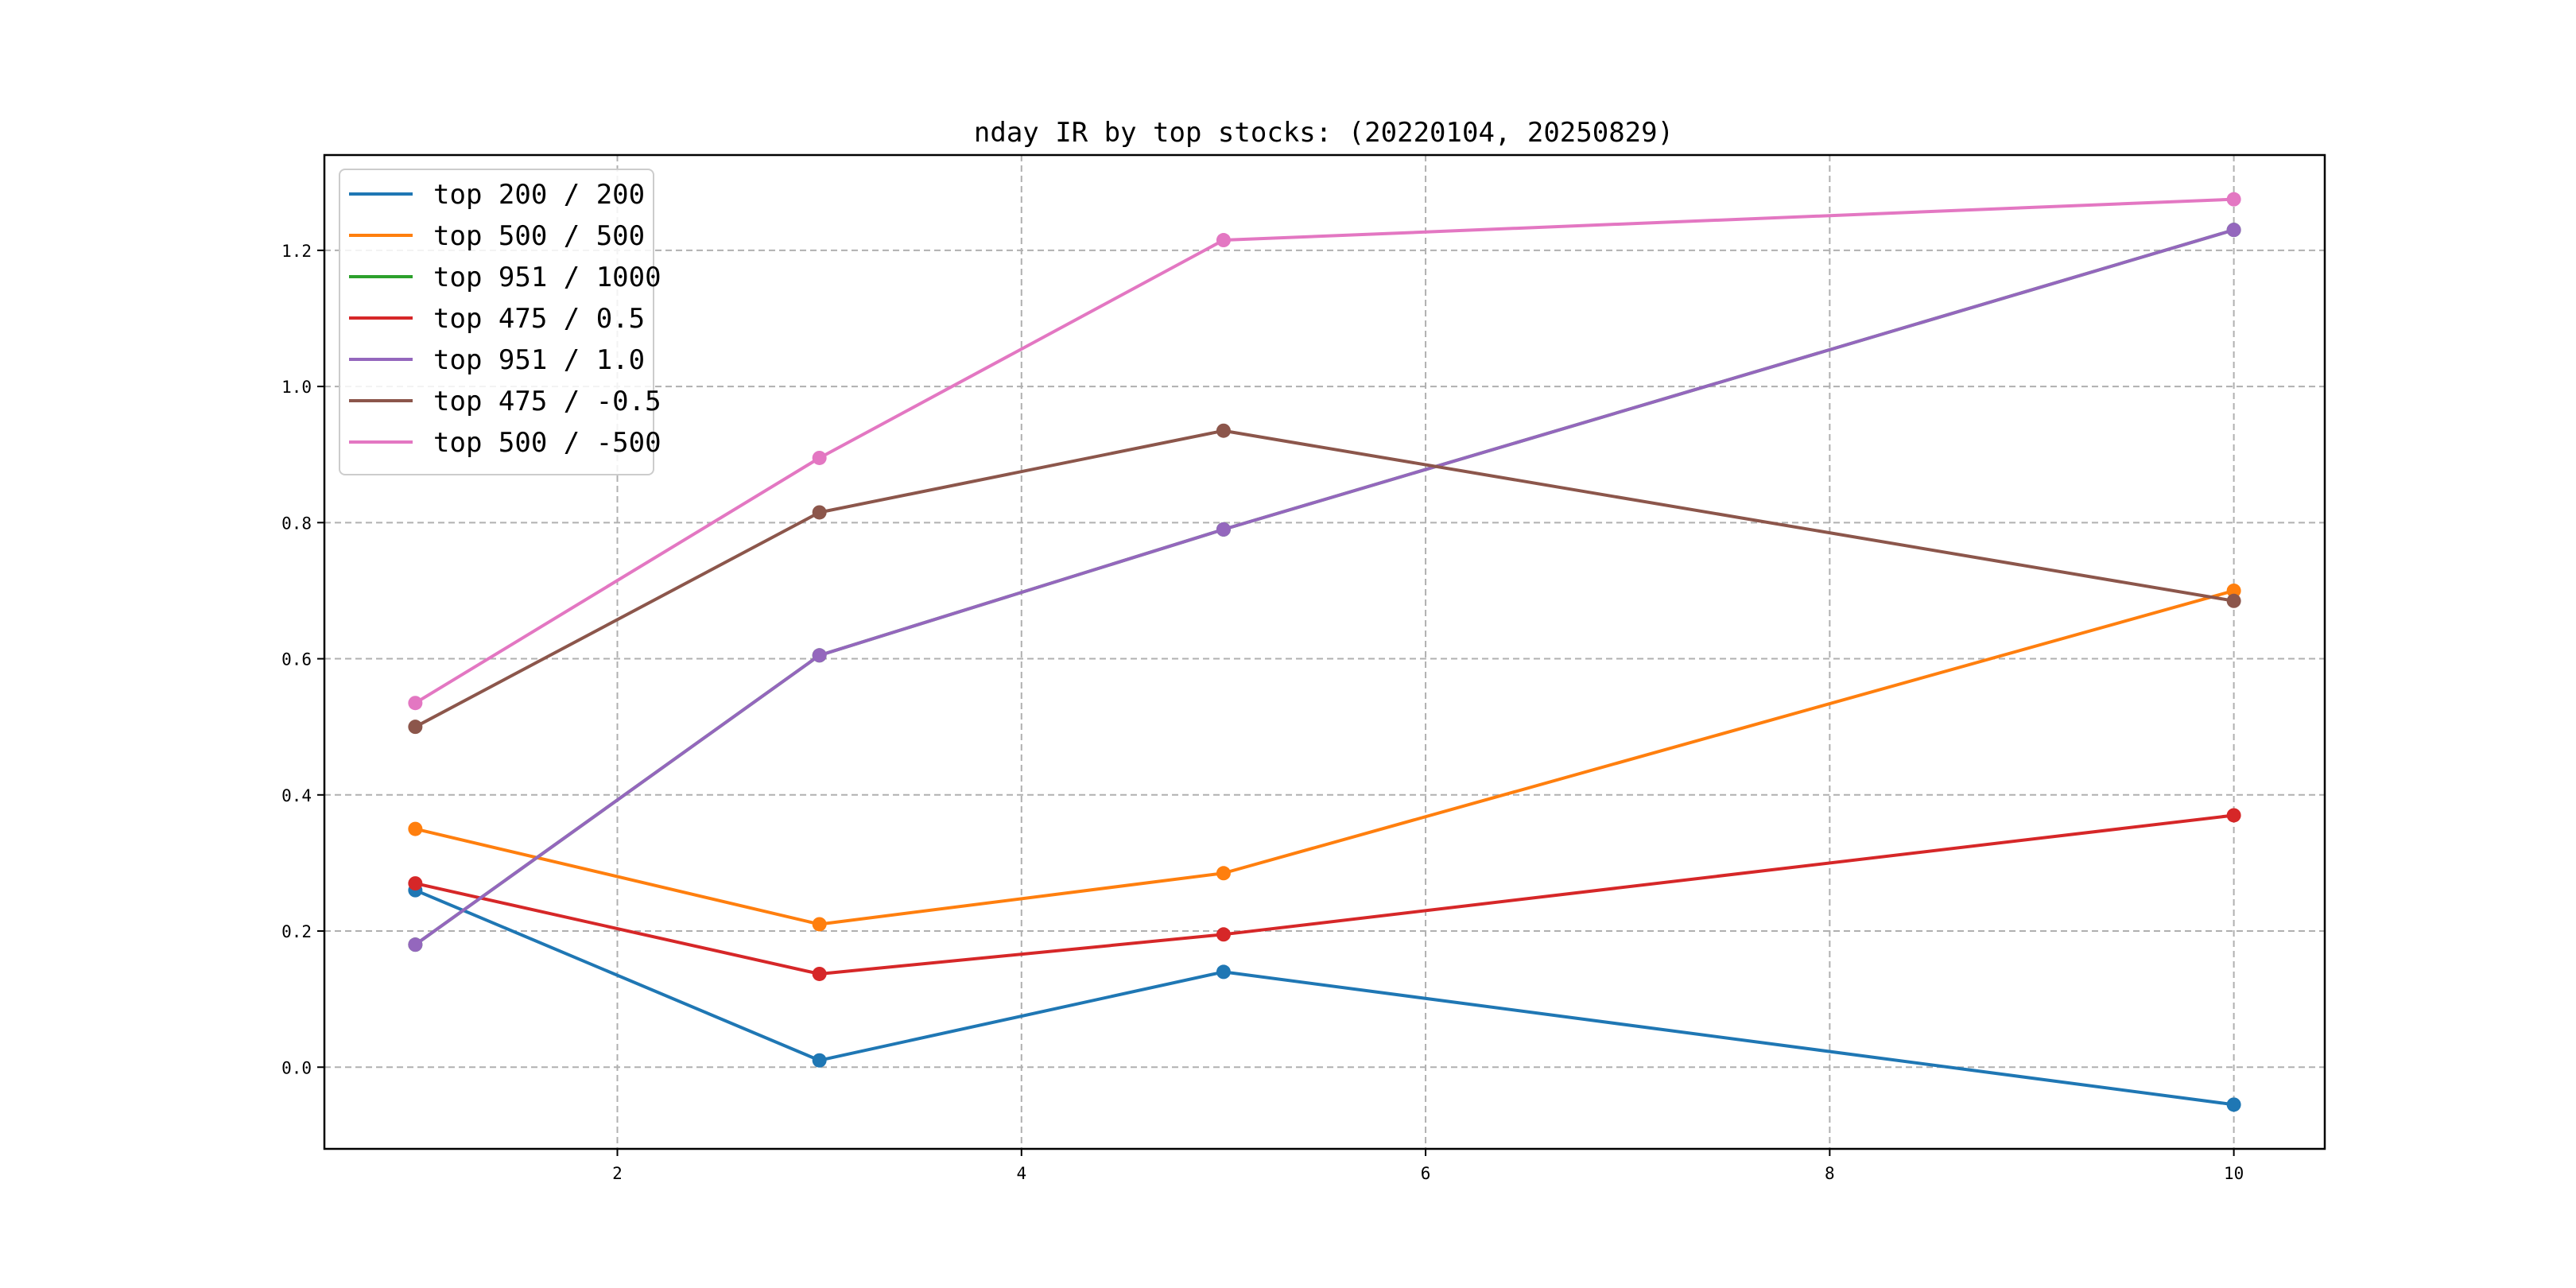 The image size is (2576, 1288). I want to click on x-tick-label: 10, so click(2234, 1173).